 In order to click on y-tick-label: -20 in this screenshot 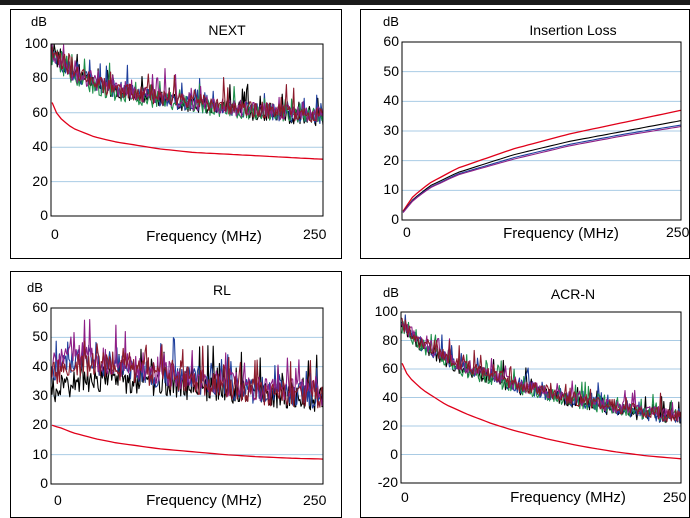, I will do `click(387, 482)`.